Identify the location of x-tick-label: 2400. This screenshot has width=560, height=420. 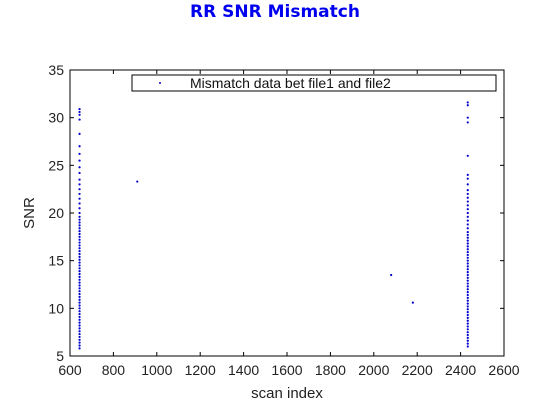
(460, 370).